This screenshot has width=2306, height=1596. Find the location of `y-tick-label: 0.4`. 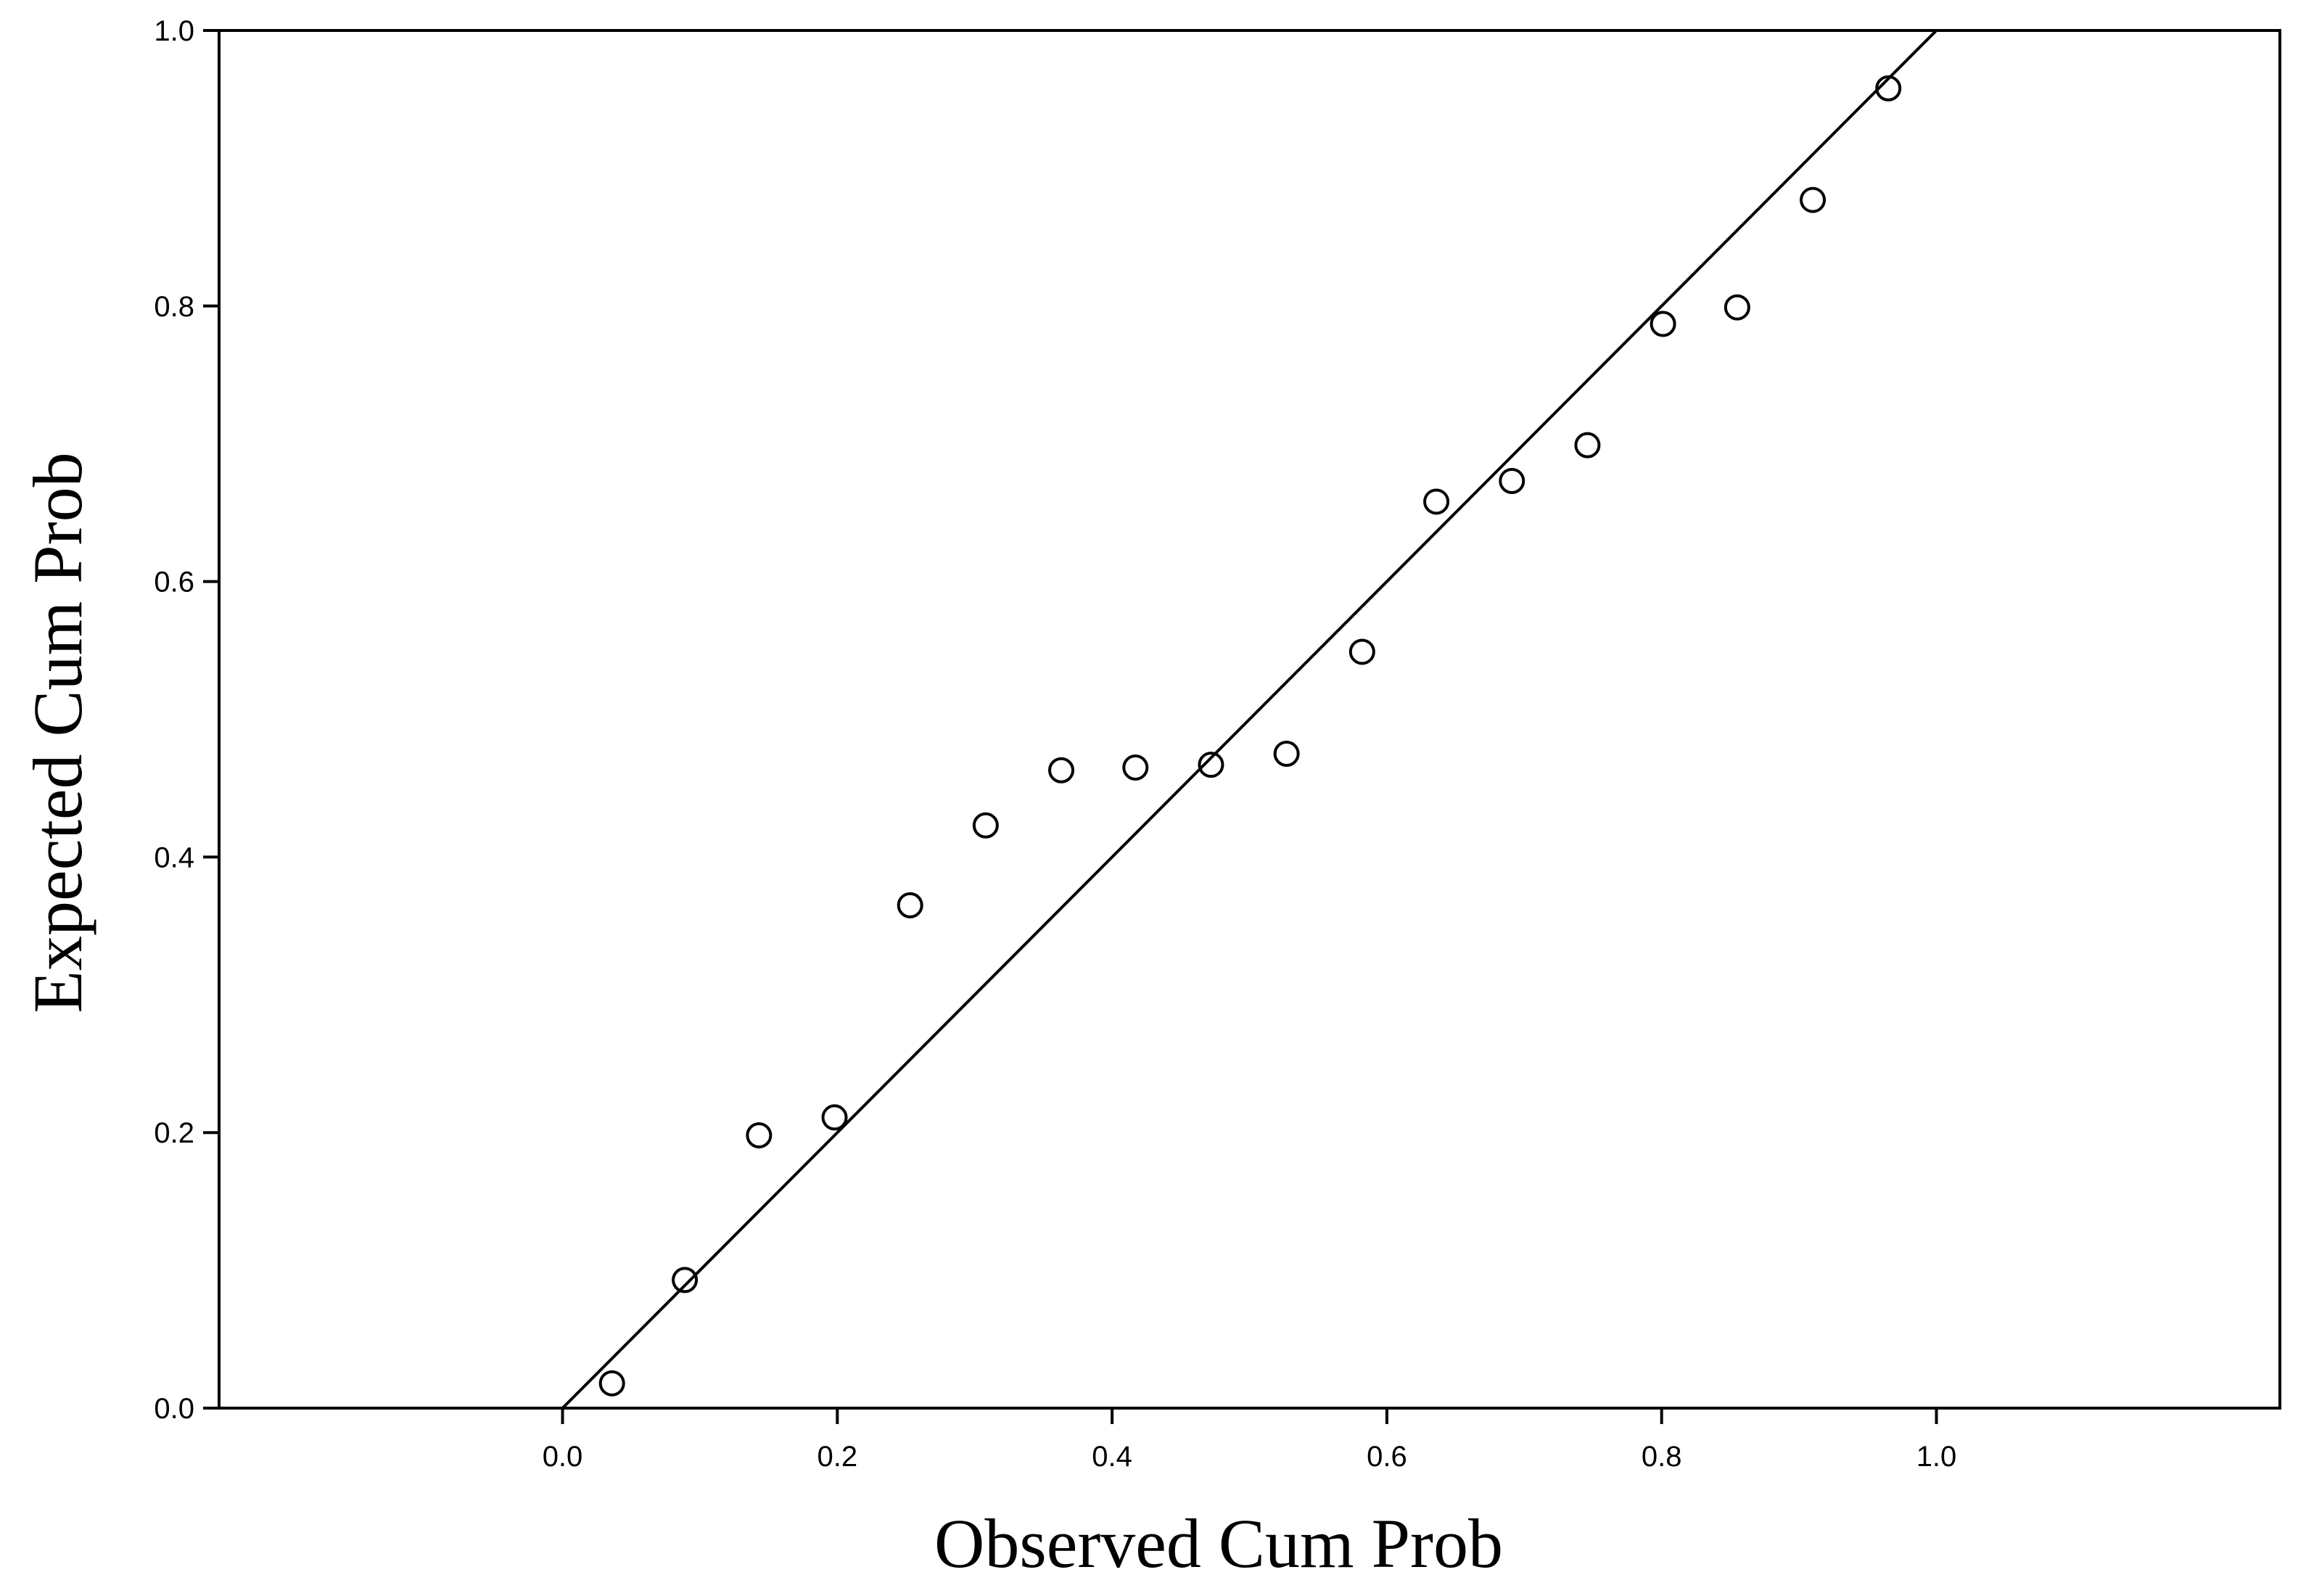

y-tick-label: 0.4 is located at coordinates (174, 857).